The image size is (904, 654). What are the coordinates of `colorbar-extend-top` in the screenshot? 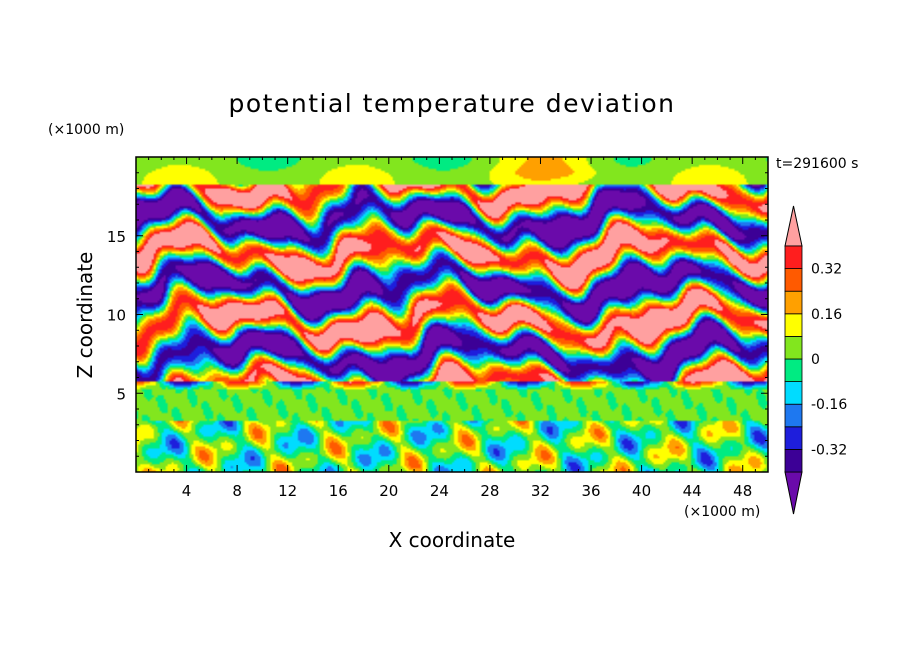 It's located at (793, 226).